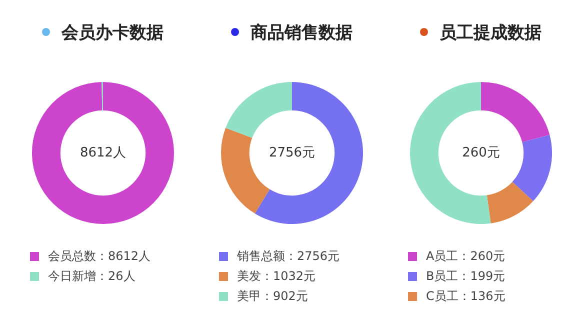 The width and height of the screenshot is (583, 325). I want to click on legend-label: A员工：260元, so click(466, 256).